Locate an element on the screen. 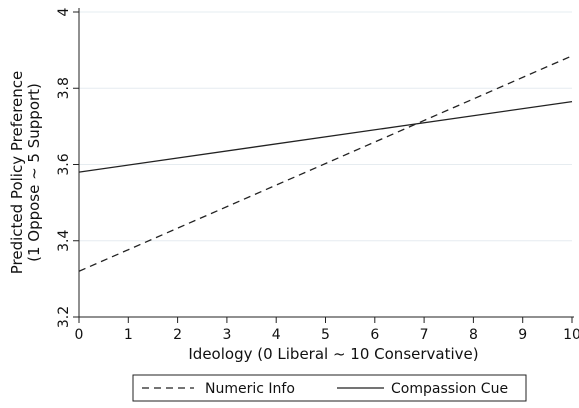 The image size is (579, 408). y-tick-label: 3.4 is located at coordinates (64, 241).